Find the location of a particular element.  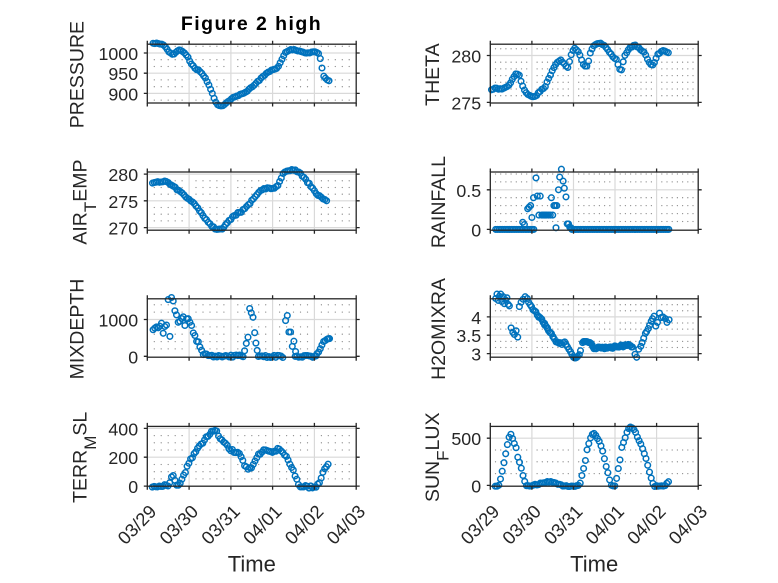

svg-text: Figure 2 high is located at coordinates (251, 24).